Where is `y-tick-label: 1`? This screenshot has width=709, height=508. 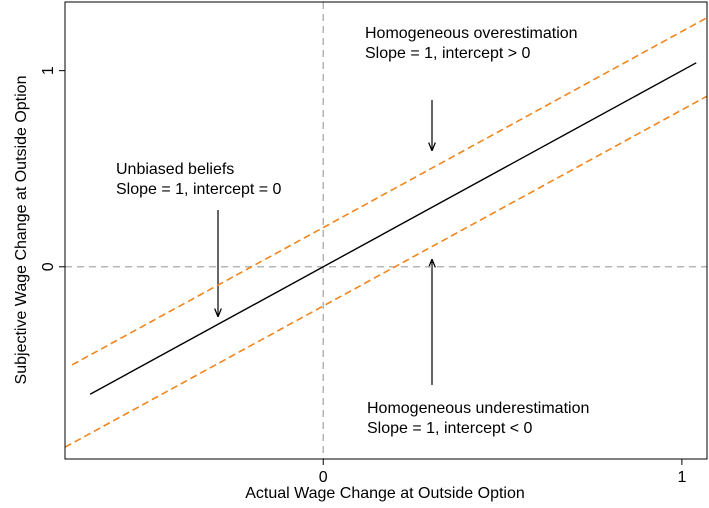 y-tick-label: 1 is located at coordinates (48, 70).